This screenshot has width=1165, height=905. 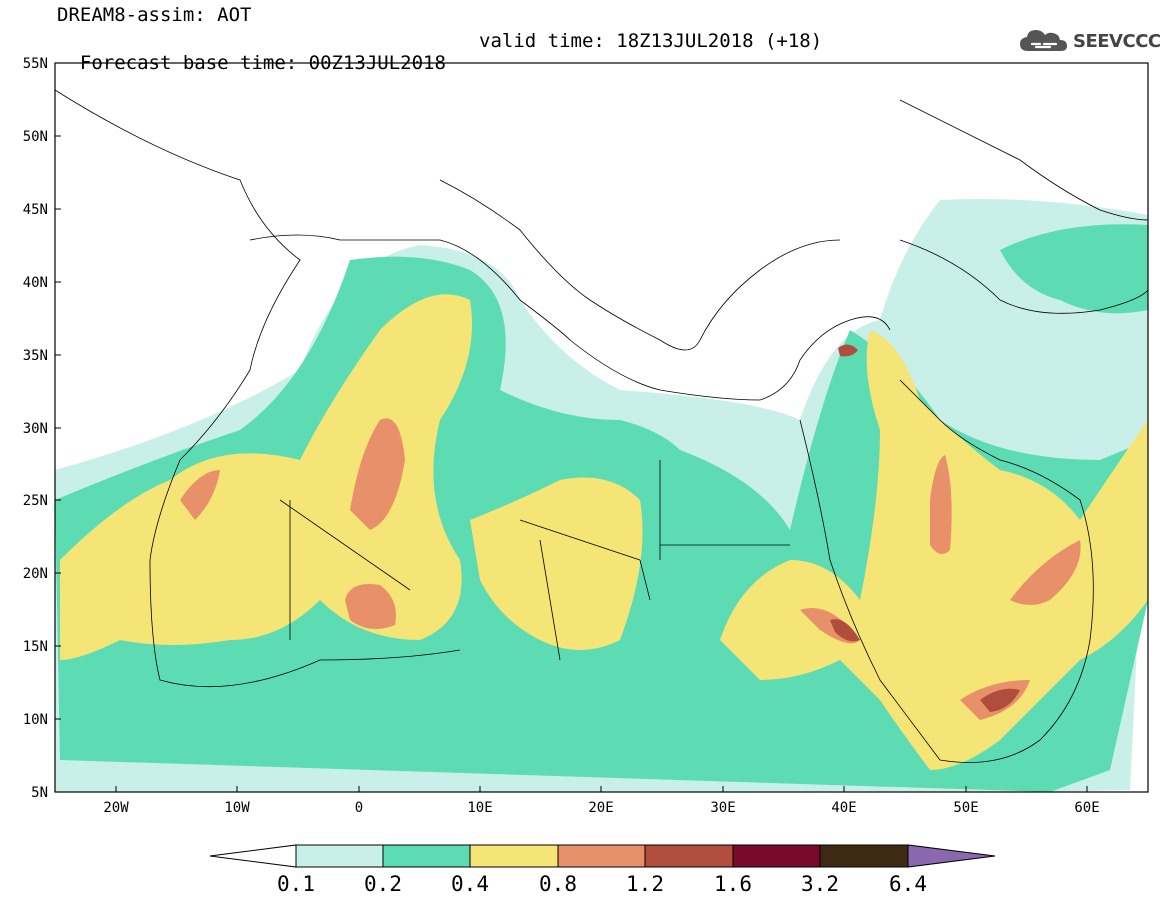 What do you see at coordinates (845, 630) in the screenshot?
I see `aot-level-1.2-eritrea` at bounding box center [845, 630].